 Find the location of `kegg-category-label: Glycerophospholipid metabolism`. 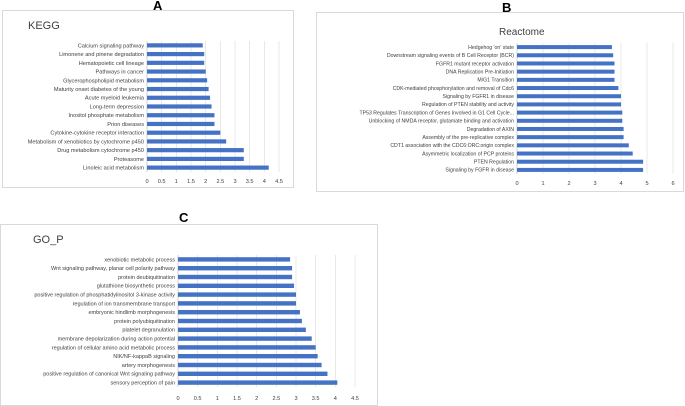

kegg-category-label: Glycerophospholipid metabolism is located at coordinates (103, 81).